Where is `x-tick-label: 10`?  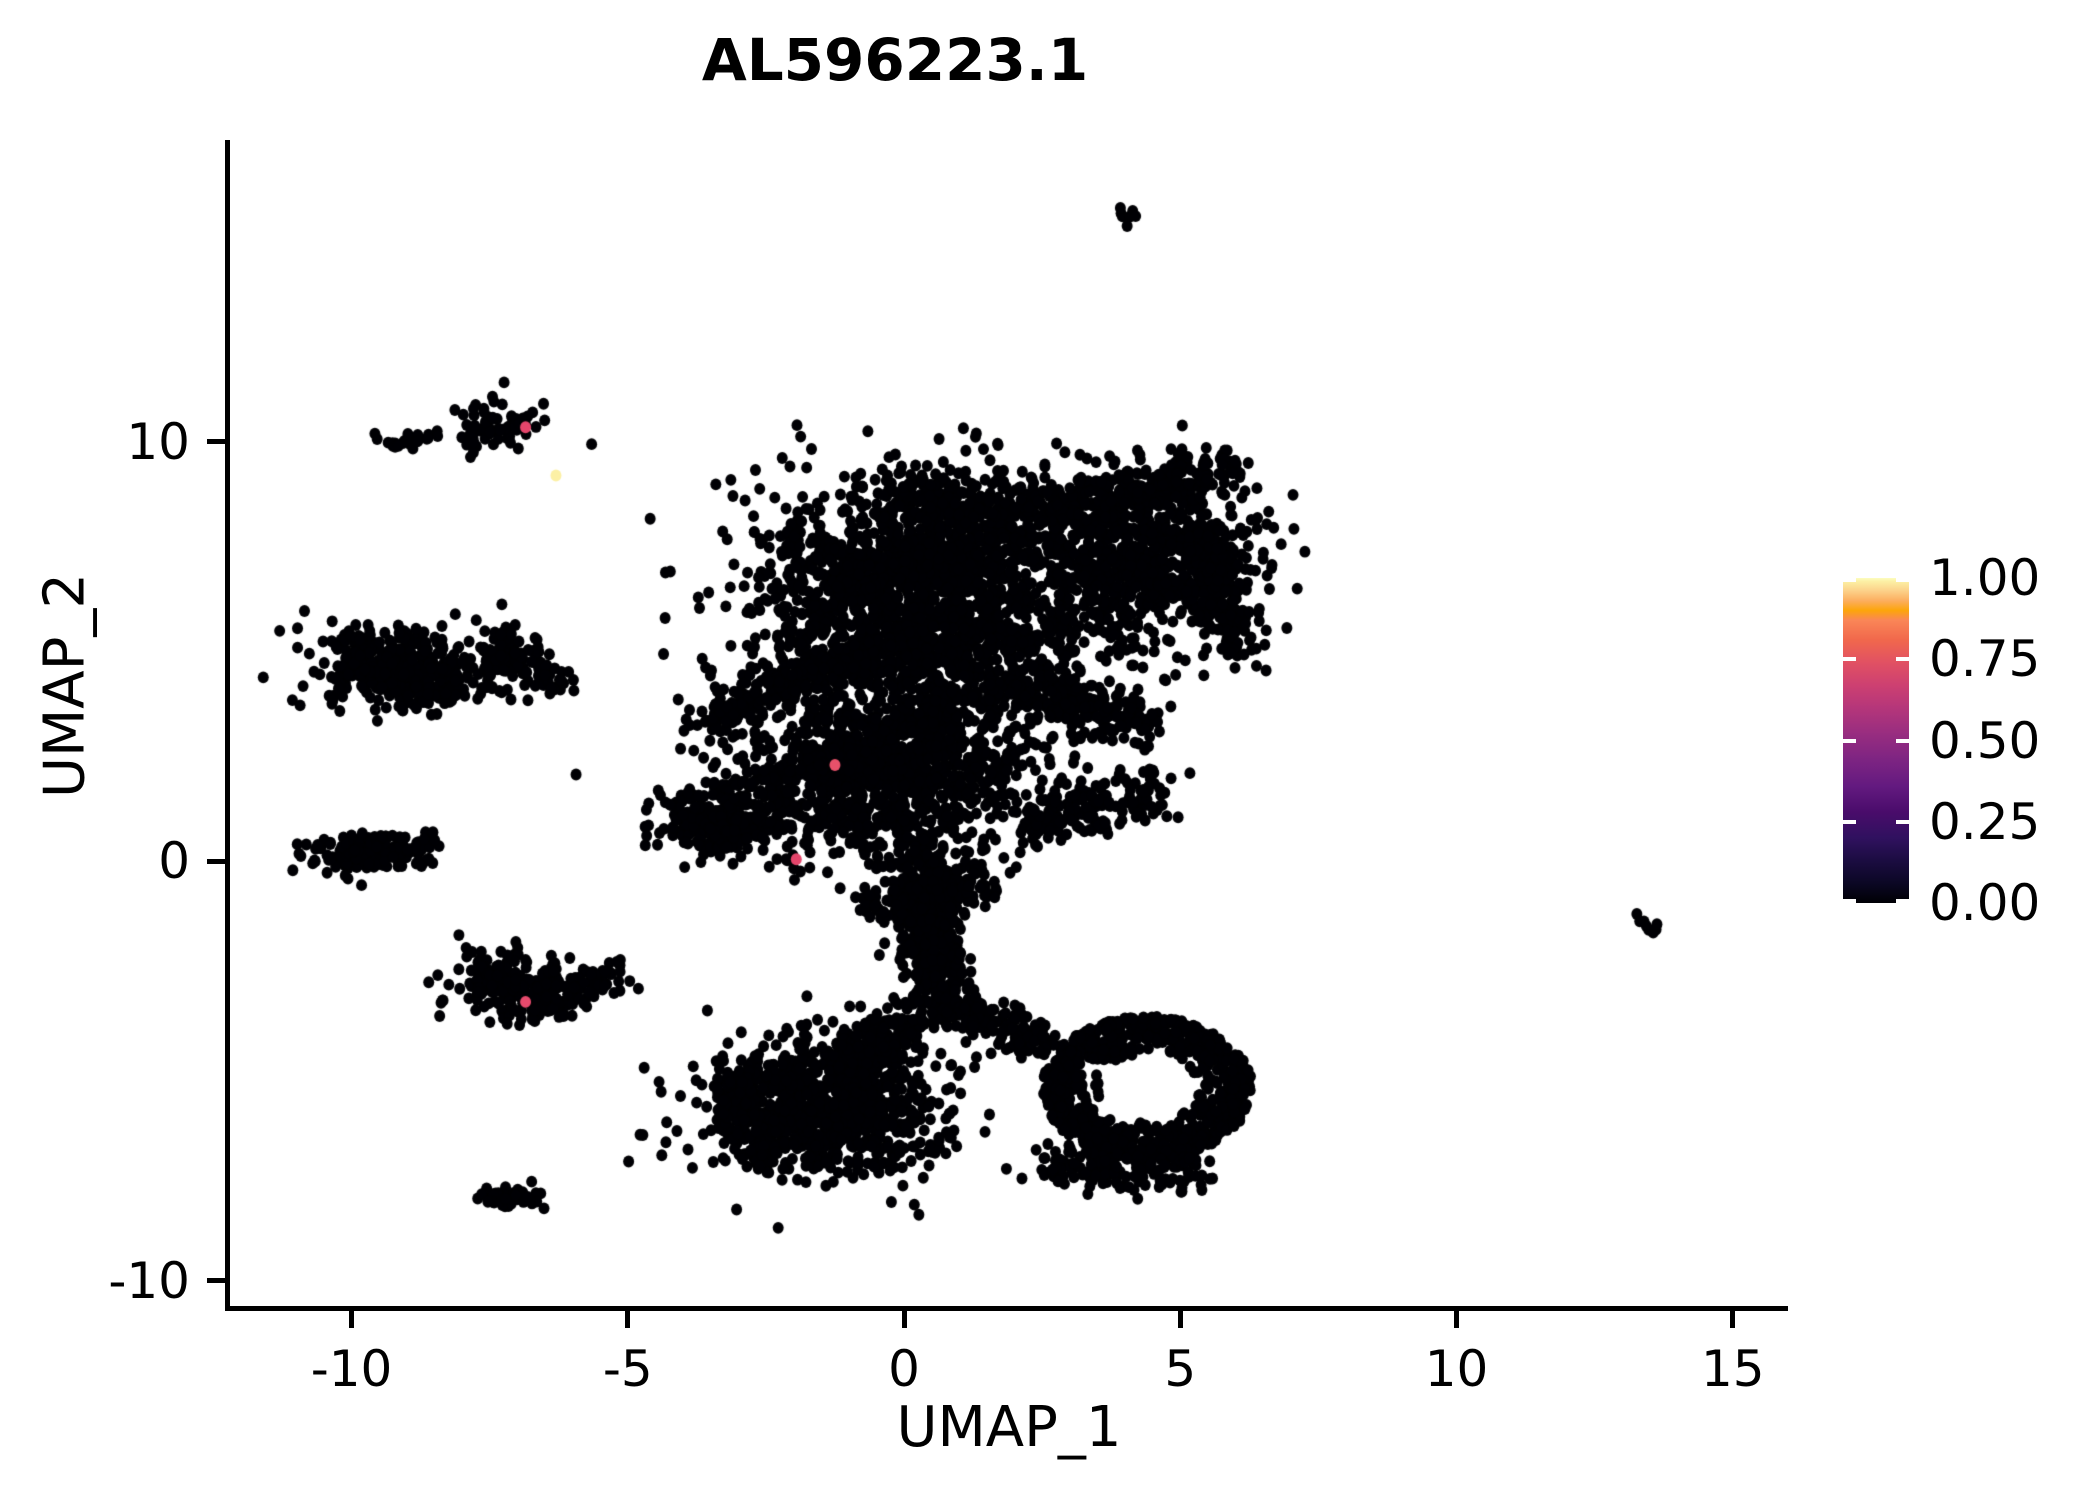
x-tick-label: 10 is located at coordinates (1456, 1369).